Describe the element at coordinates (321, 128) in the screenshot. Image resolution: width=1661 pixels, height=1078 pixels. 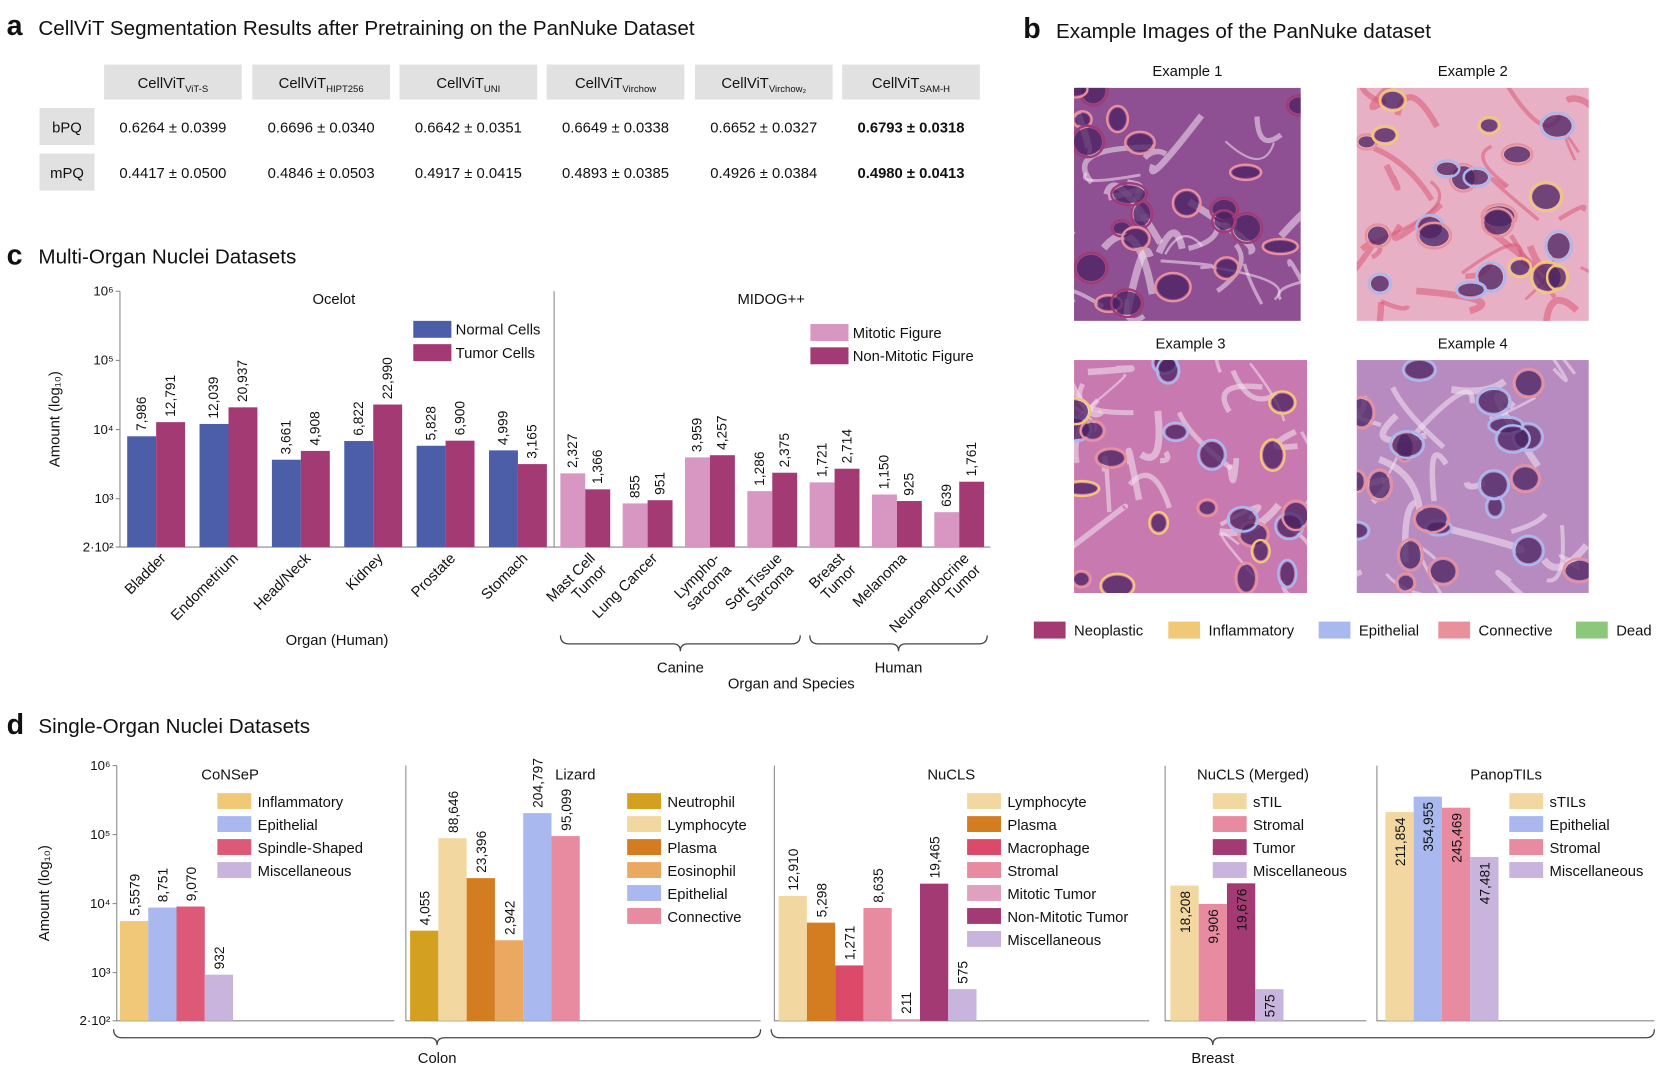
I see `table-cell: 0.6696 ± 0.0340` at that location.